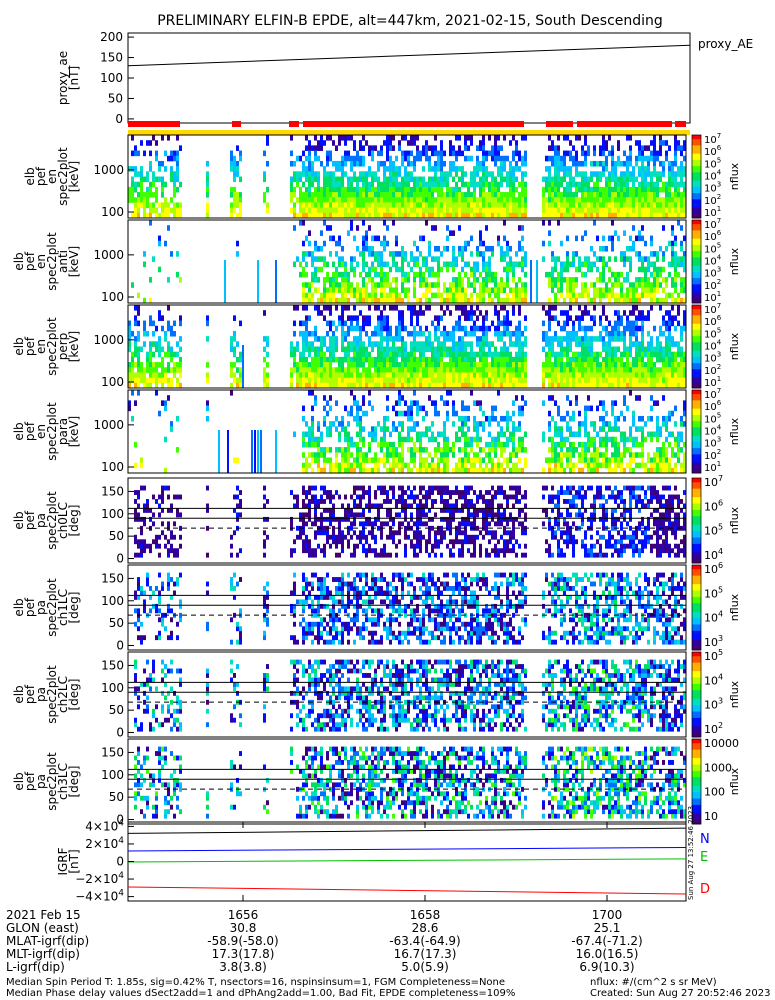  What do you see at coordinates (691, 853) in the screenshot?
I see `side-timestamp: Sun Aug 27 13:52:46 2023` at bounding box center [691, 853].